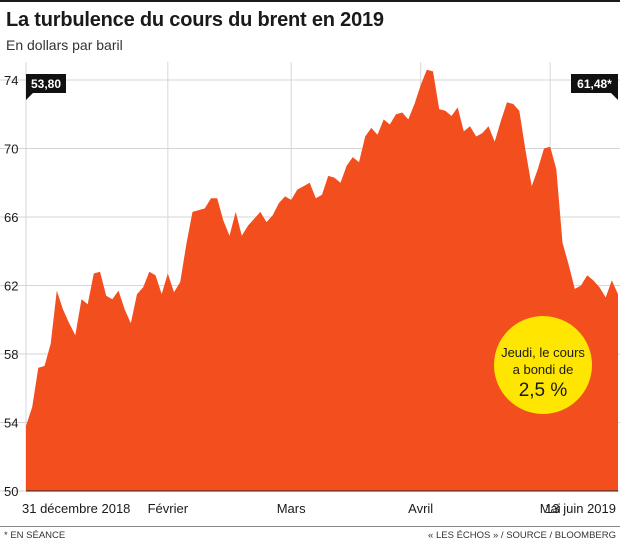 The width and height of the screenshot is (620, 543). Describe the element at coordinates (543, 390) in the screenshot. I see `callout-value: 2,5 %` at that location.